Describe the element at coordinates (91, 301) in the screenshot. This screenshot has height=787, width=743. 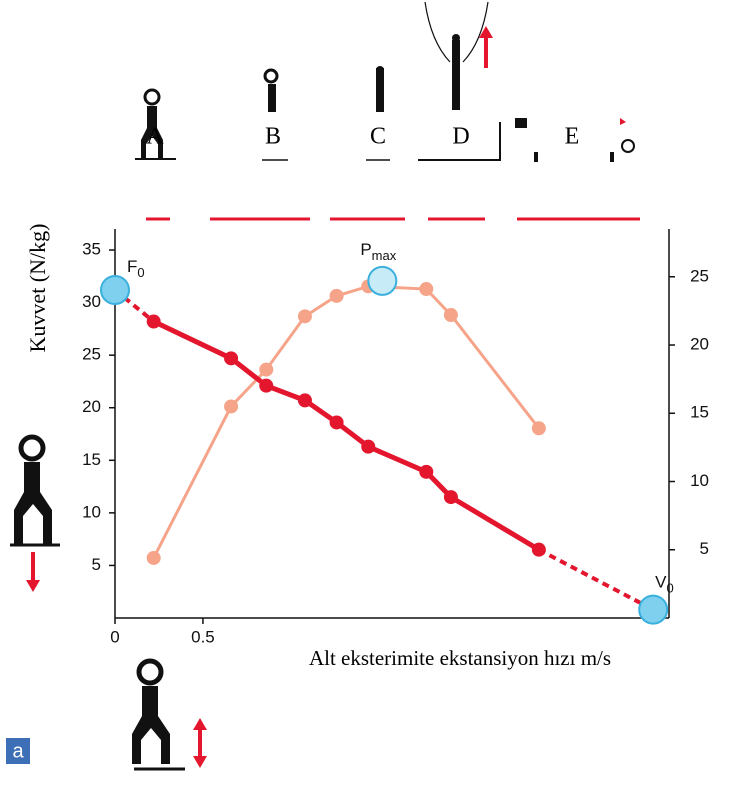
I see `y-tick-label: 30` at that location.